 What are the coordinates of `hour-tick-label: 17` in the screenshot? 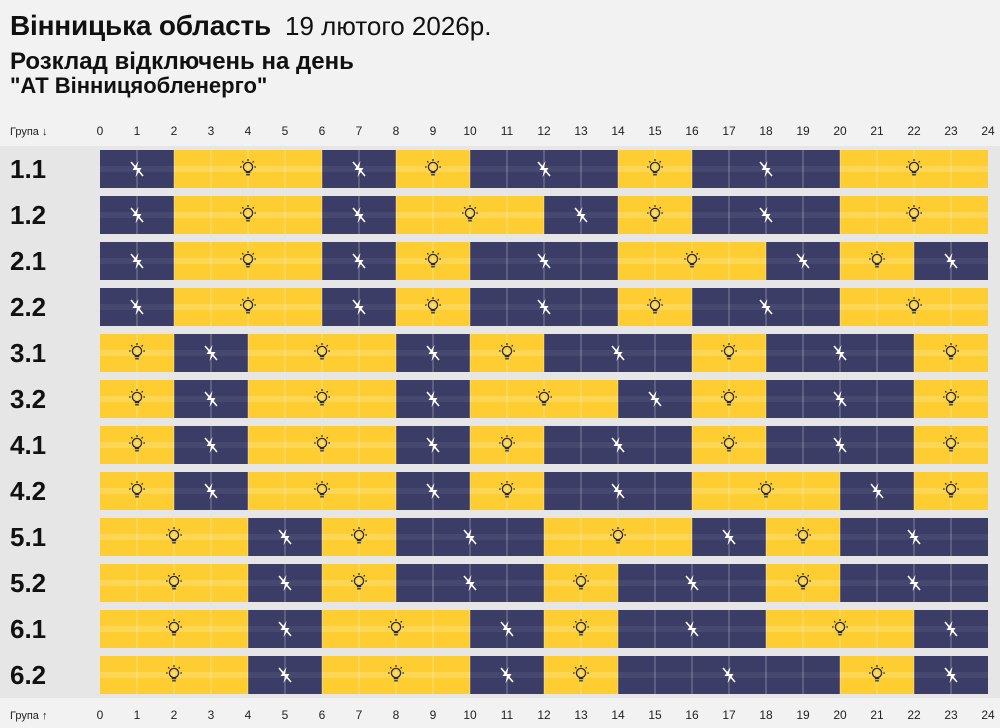 It's located at (729, 715).